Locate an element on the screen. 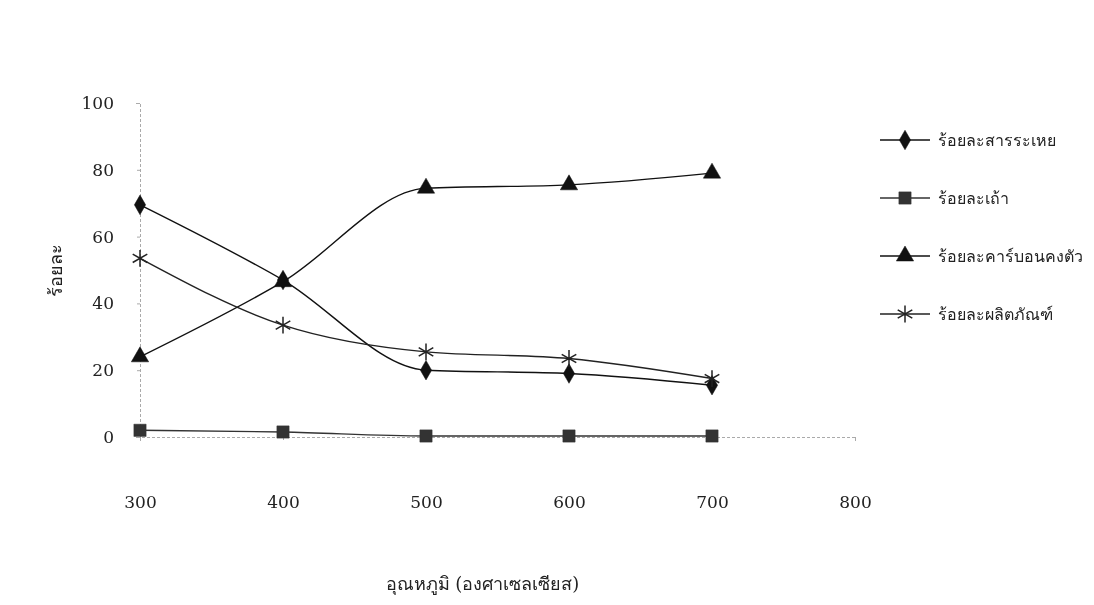  legend-label: ร้อยละผลิตภัณฑ์ is located at coordinates (995, 314).